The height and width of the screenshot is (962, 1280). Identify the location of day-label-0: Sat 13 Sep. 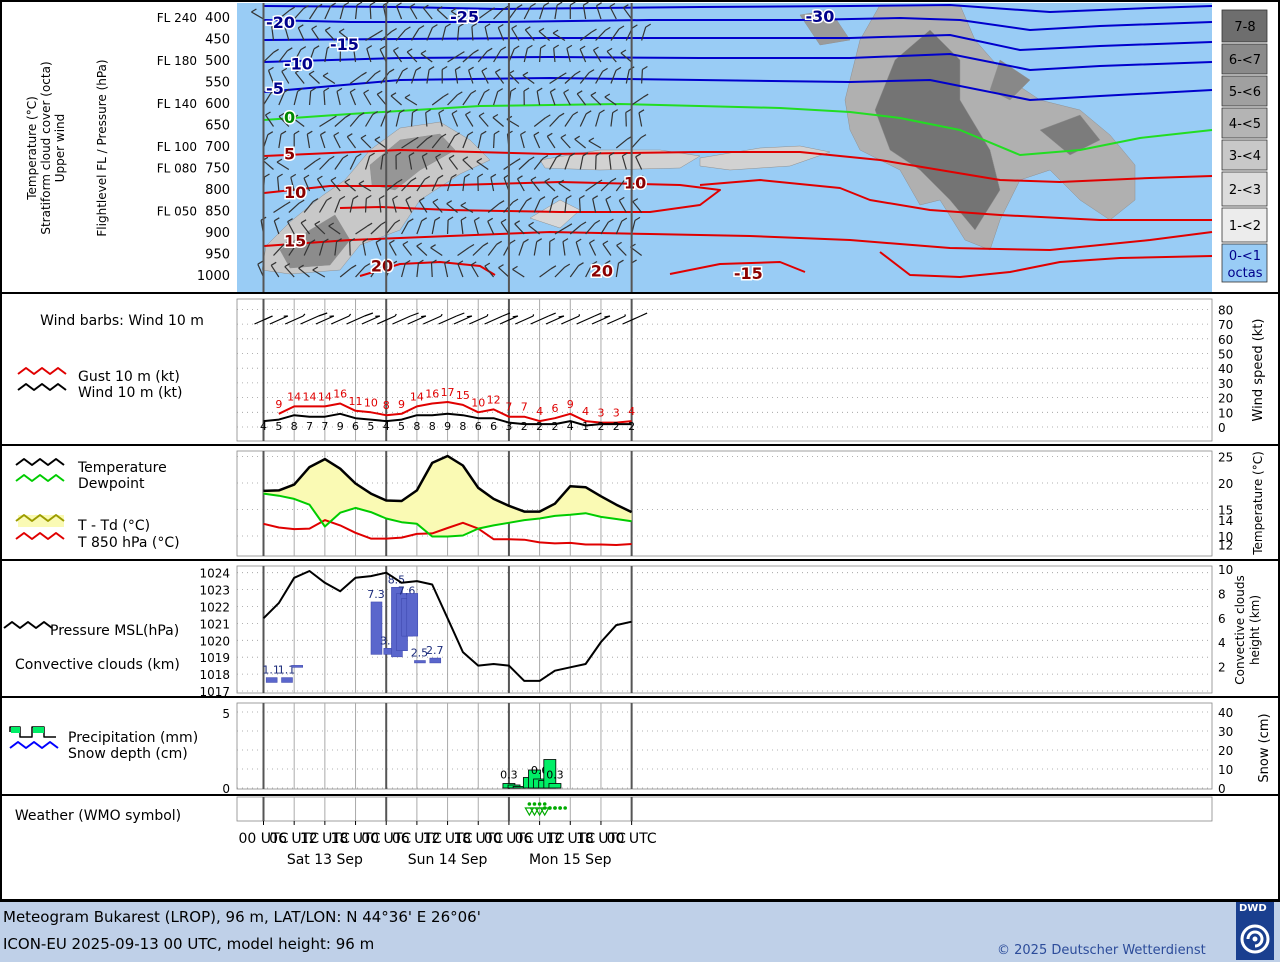
(325, 860).